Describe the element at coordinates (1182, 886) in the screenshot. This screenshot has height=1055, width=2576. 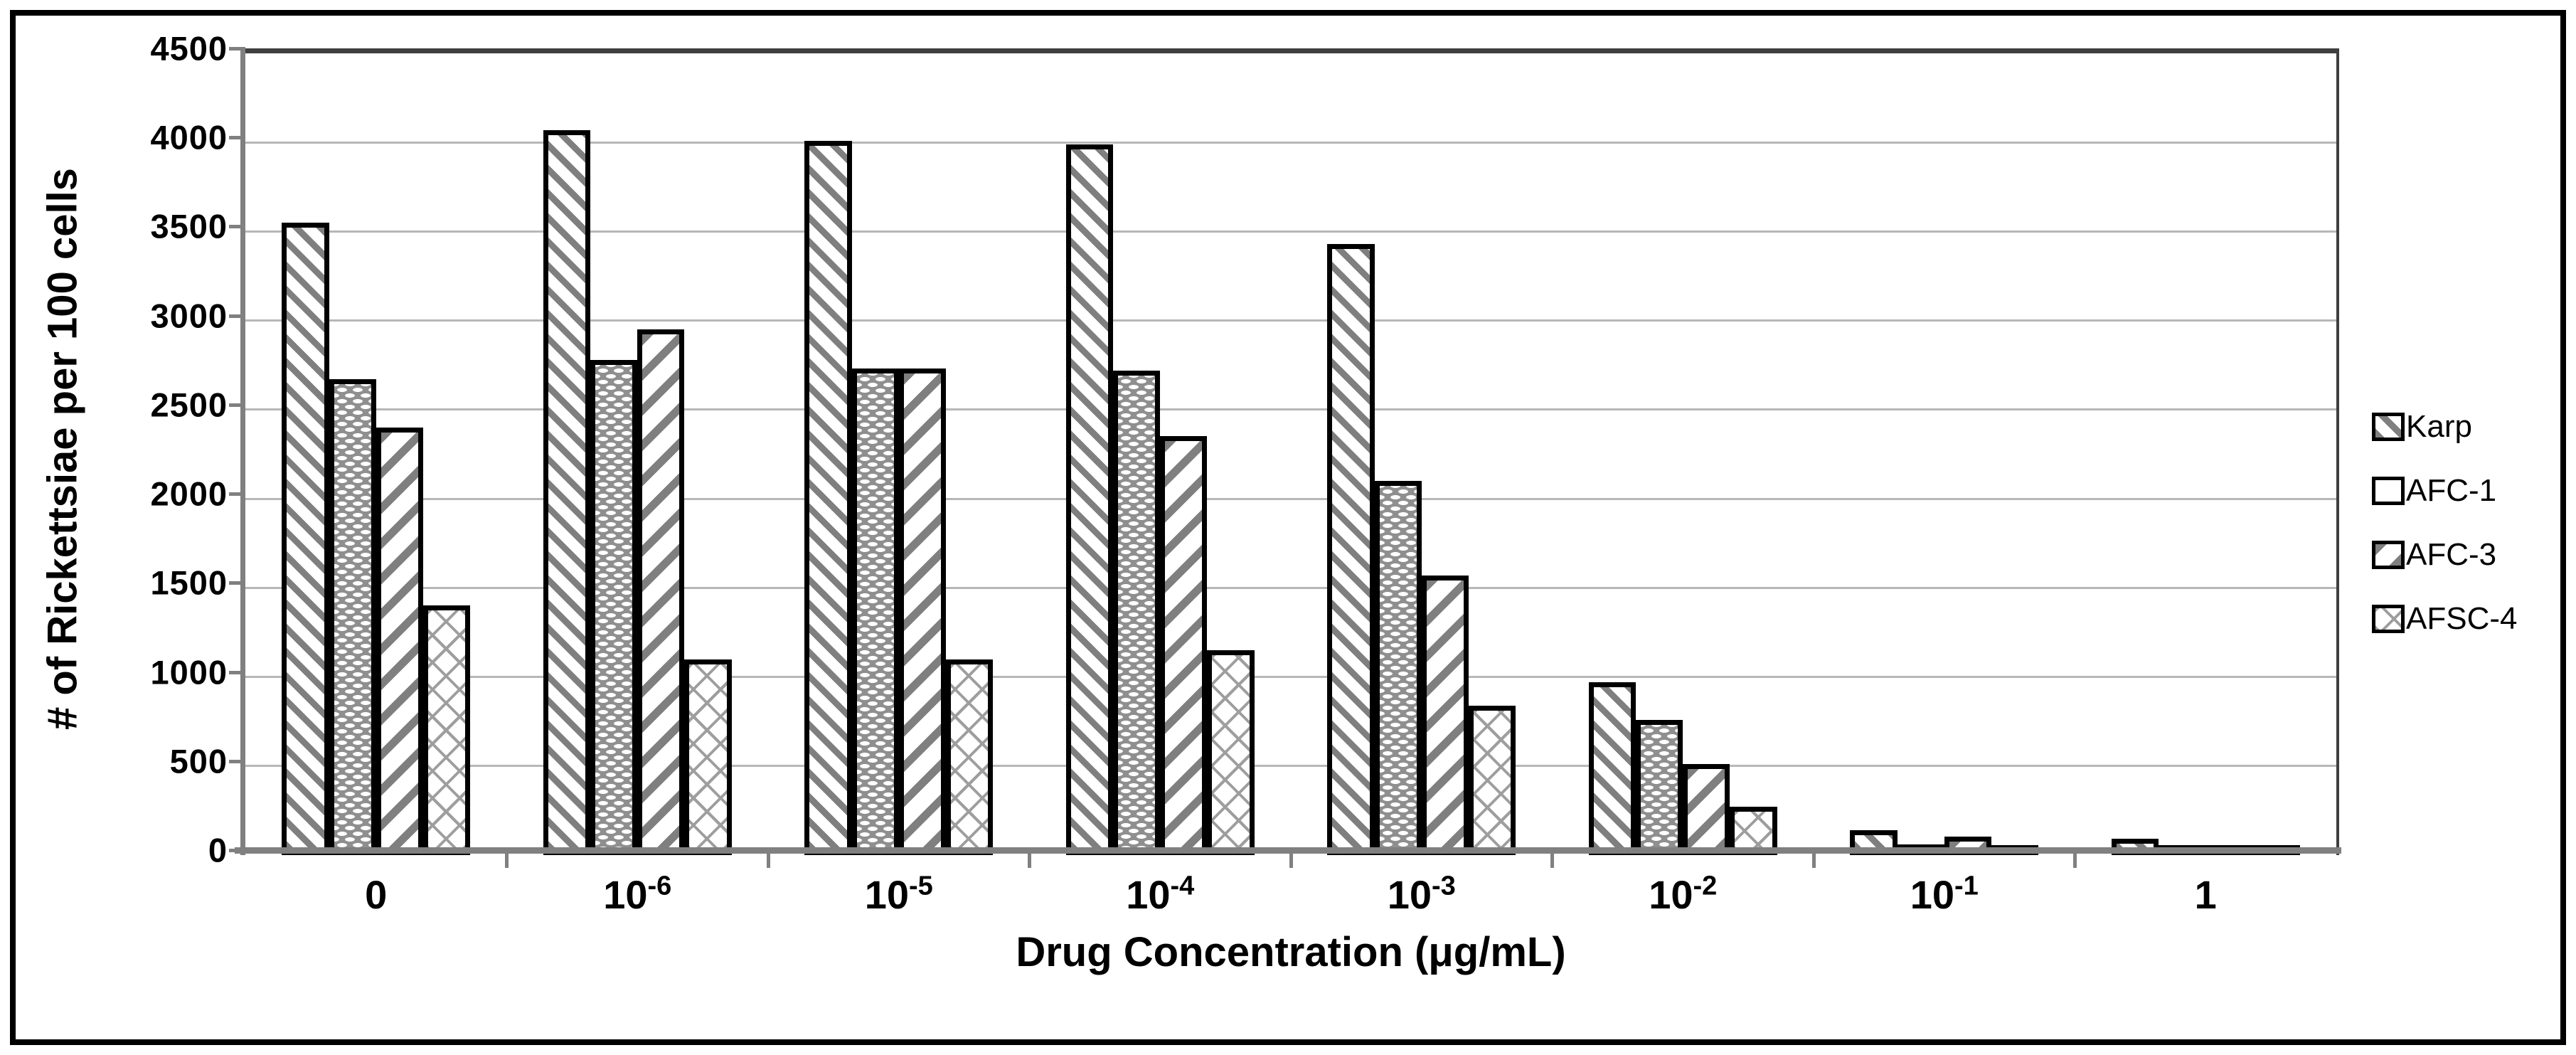
I see `exponent: -4` at that location.